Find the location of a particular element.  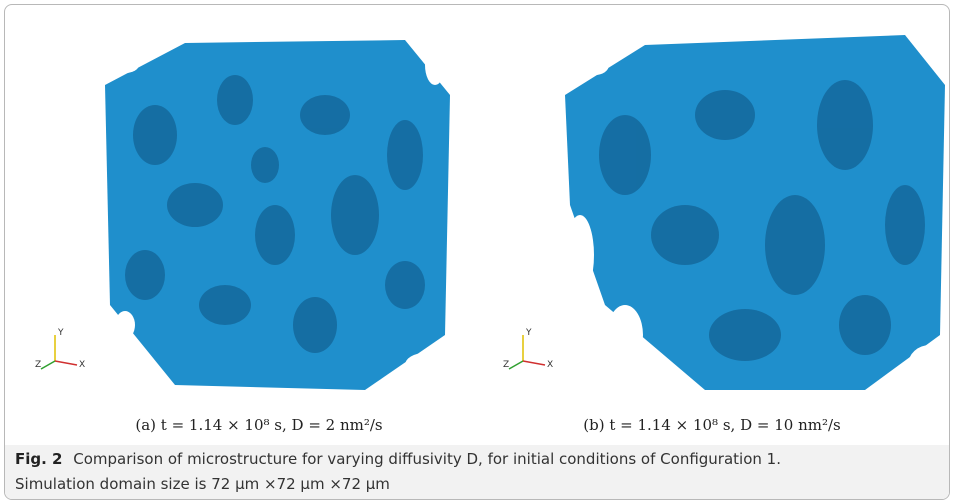

caption-bg is located at coordinates (477, 472).